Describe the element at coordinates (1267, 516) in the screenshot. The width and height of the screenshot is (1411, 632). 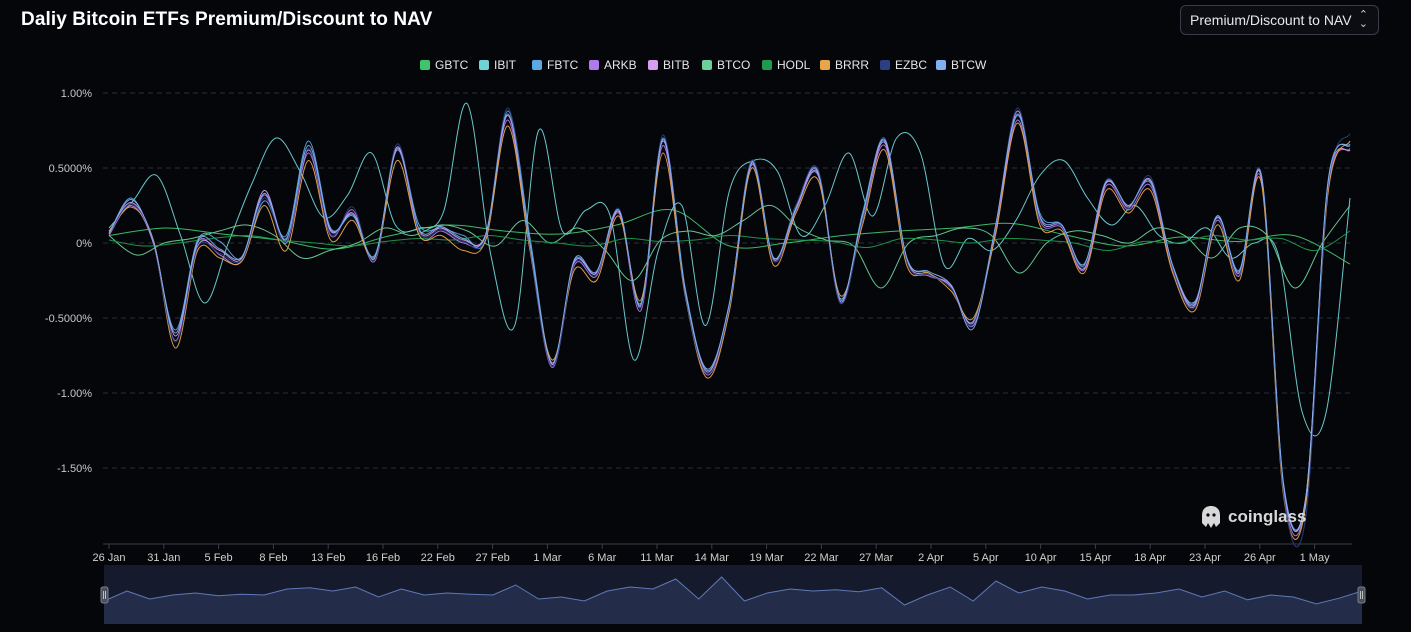
I see `watermark-text: coinglass` at that location.